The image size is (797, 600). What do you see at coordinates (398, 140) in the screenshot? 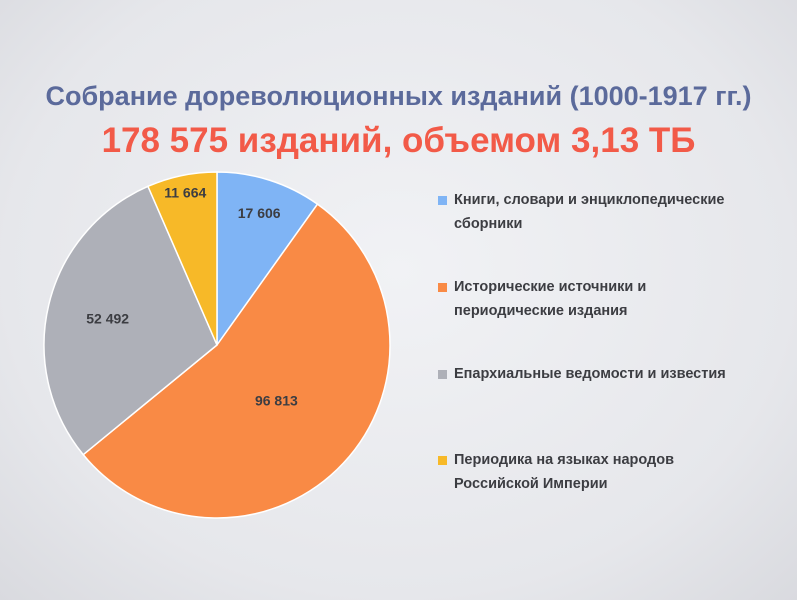
I see `chart-subtitle: 178 575 изданий, объемом 3,13 ТБ` at bounding box center [398, 140].